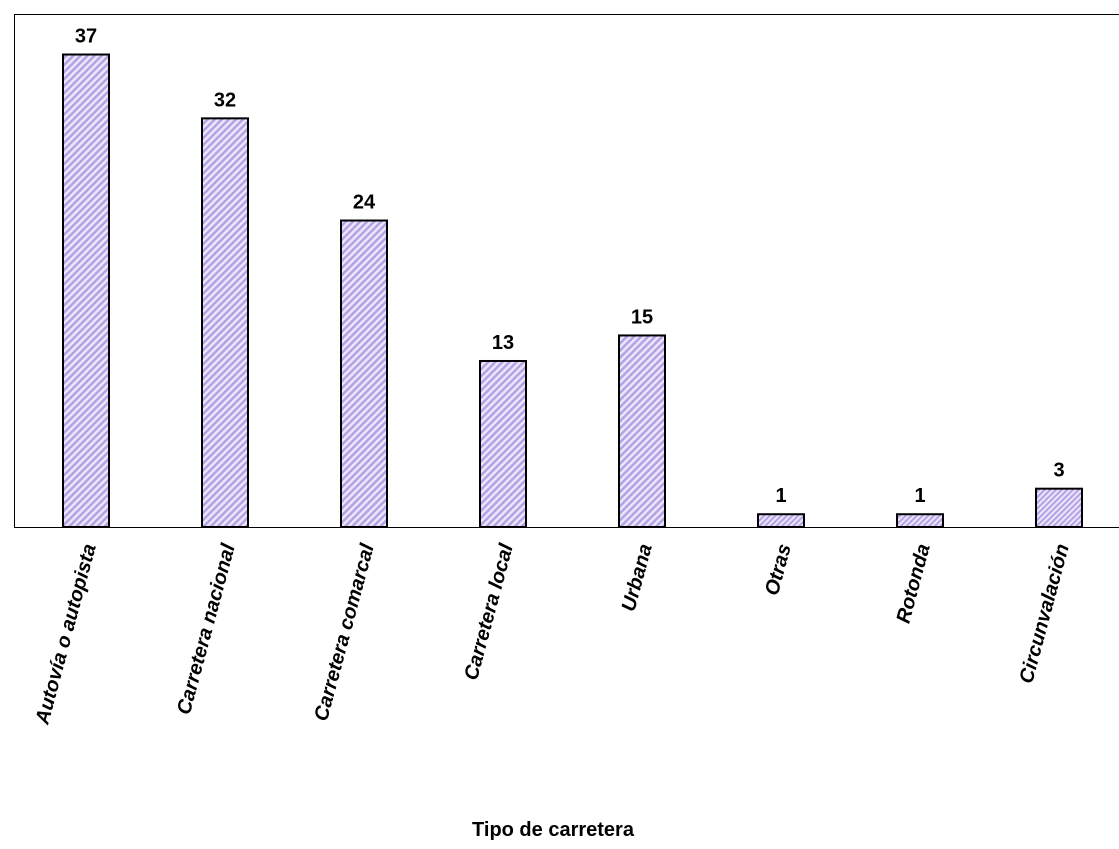  Describe the element at coordinates (225, 100) in the screenshot. I see `bar-value-label: 32` at that location.